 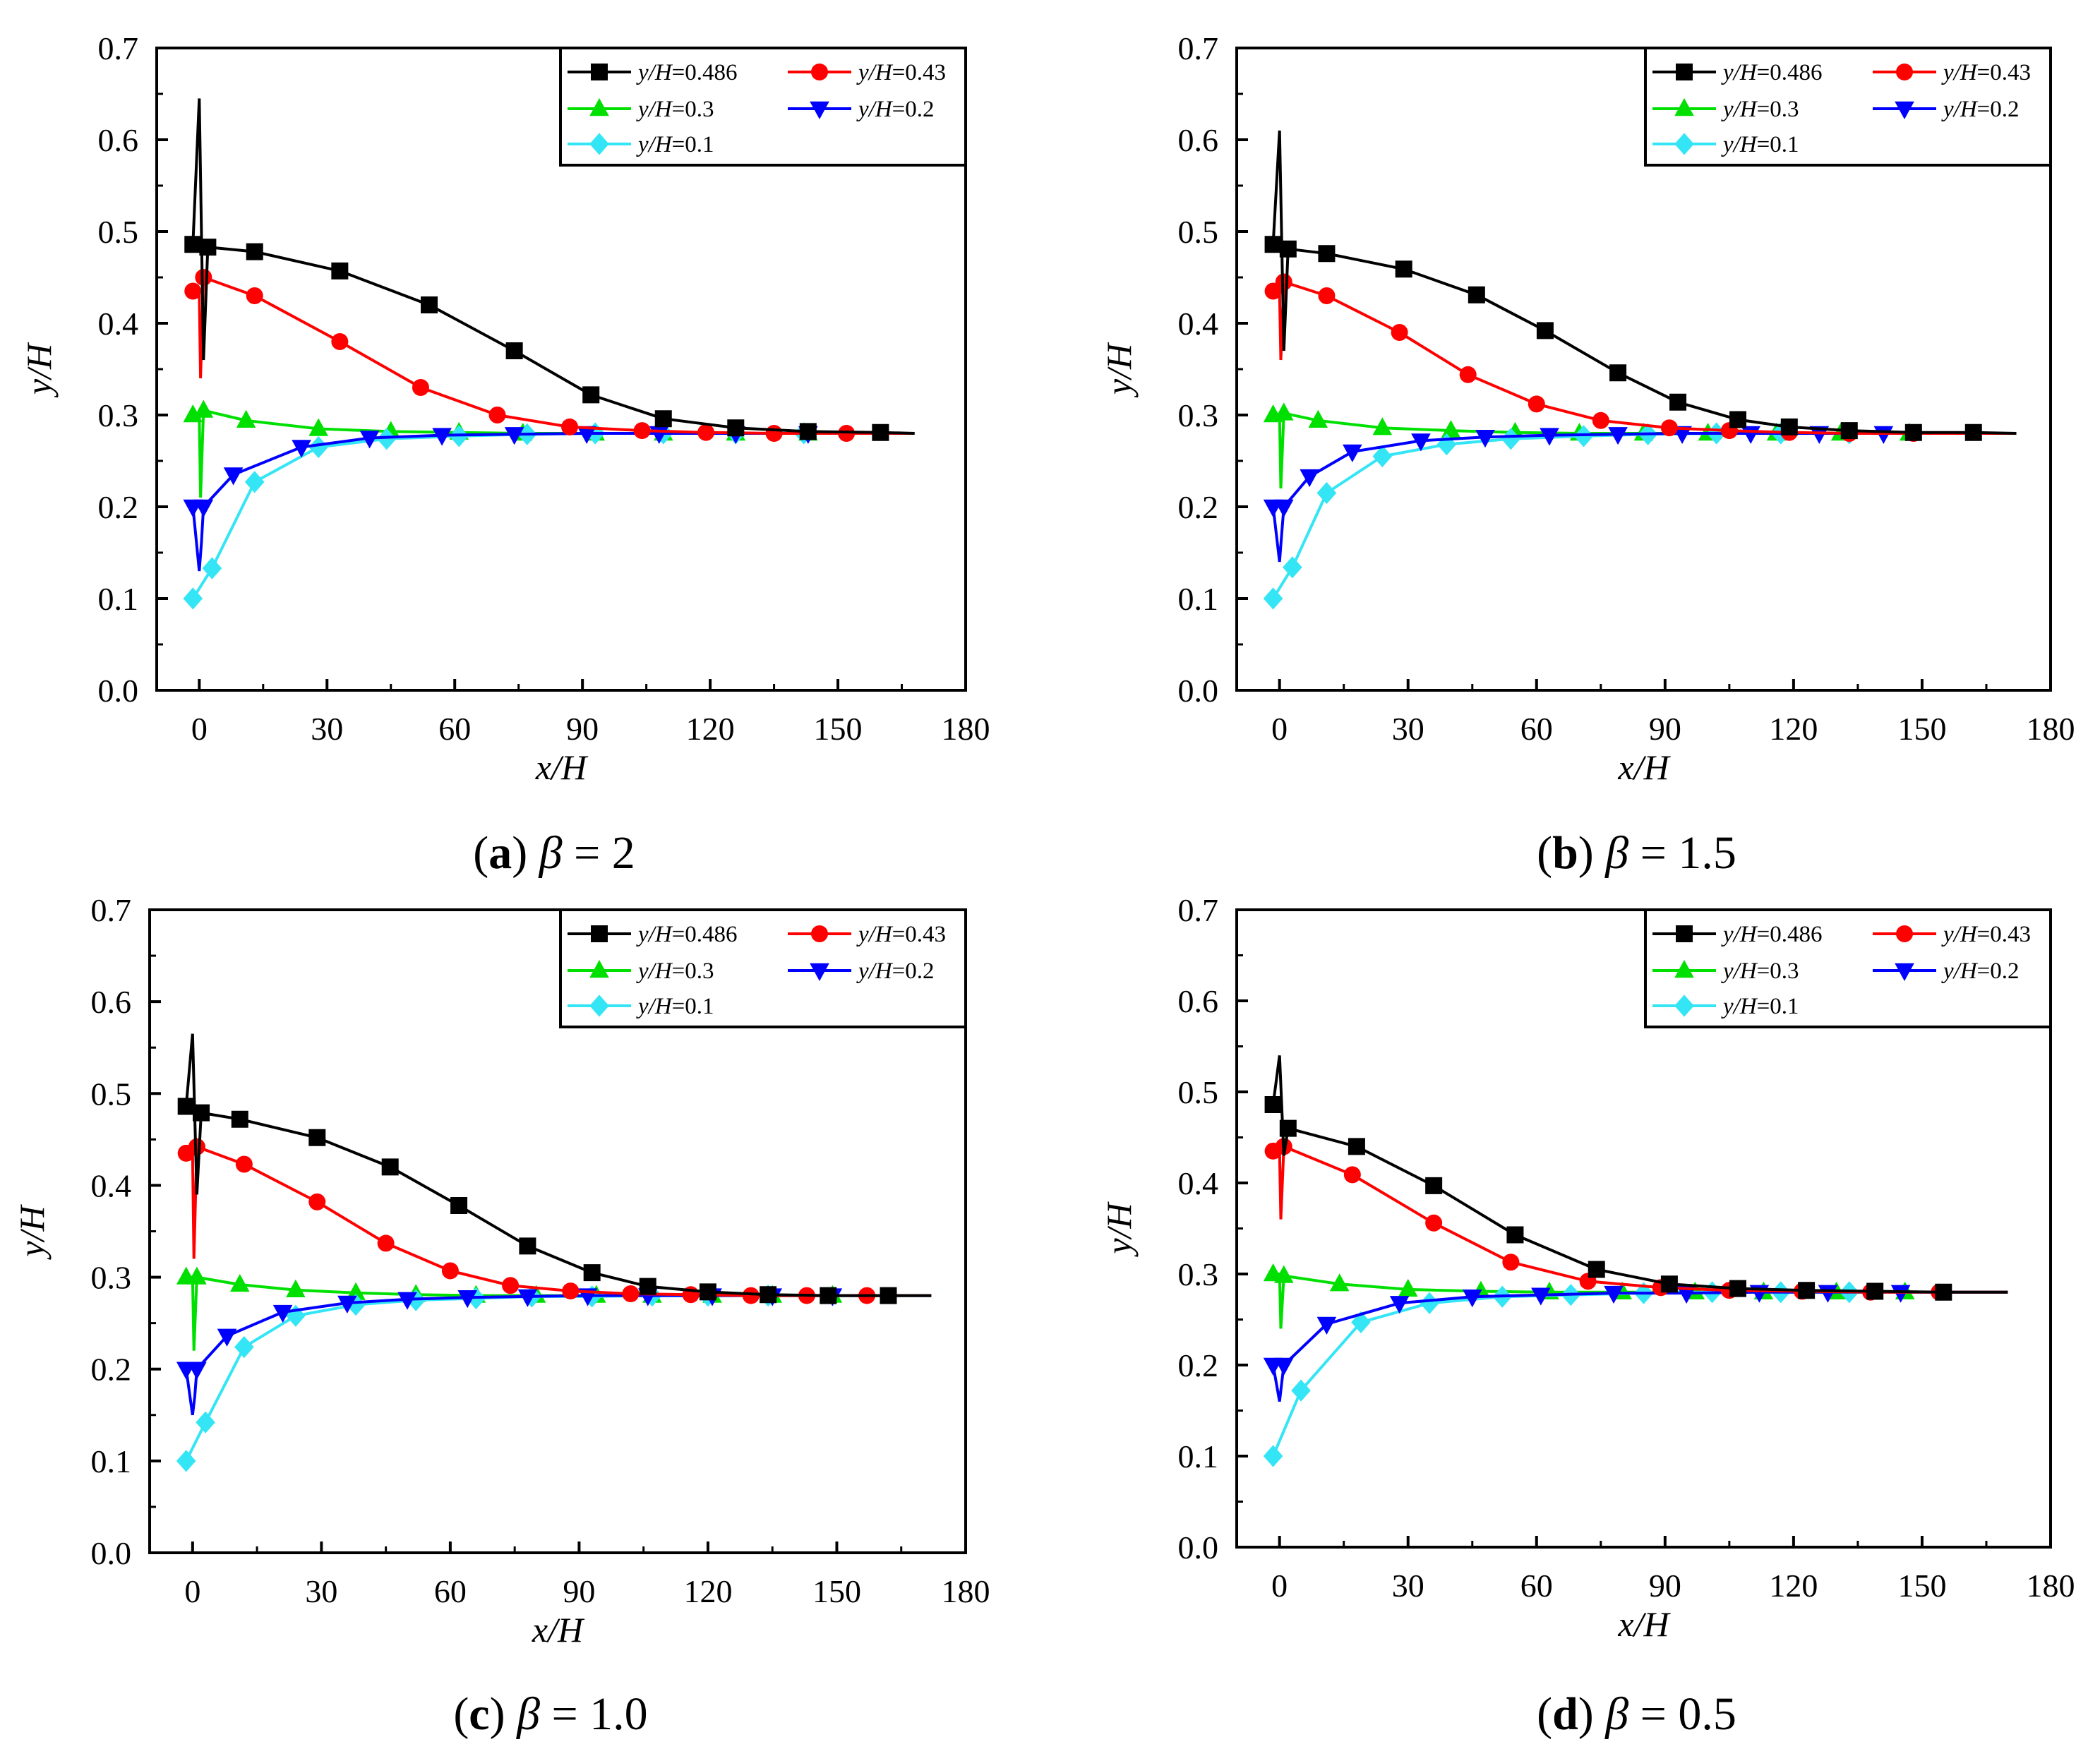 What do you see at coordinates (1981, 971) in the screenshot?
I see `legend-label: y/H=0.2` at bounding box center [1981, 971].